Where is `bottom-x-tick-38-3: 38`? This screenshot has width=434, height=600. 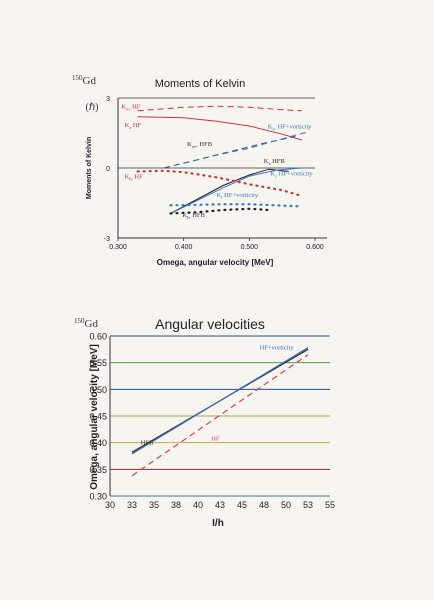
bottom-x-tick-38-3: 38 is located at coordinates (176, 505).